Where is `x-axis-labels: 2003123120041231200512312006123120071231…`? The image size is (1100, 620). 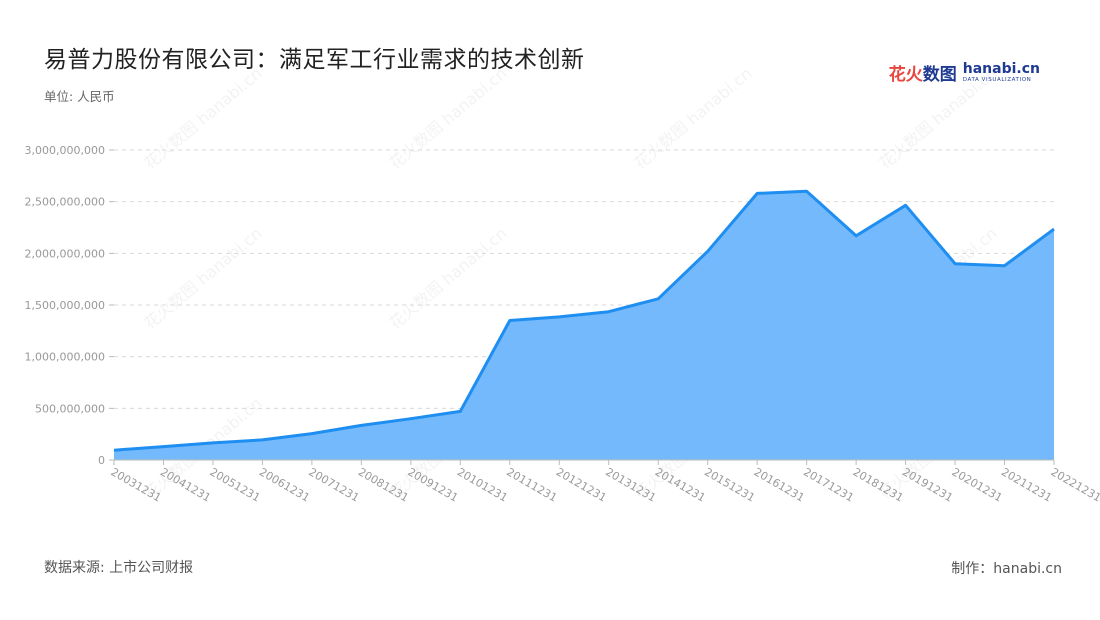
x-axis-labels: 2003123120041231200512312006123120071231… is located at coordinates (604, 484).